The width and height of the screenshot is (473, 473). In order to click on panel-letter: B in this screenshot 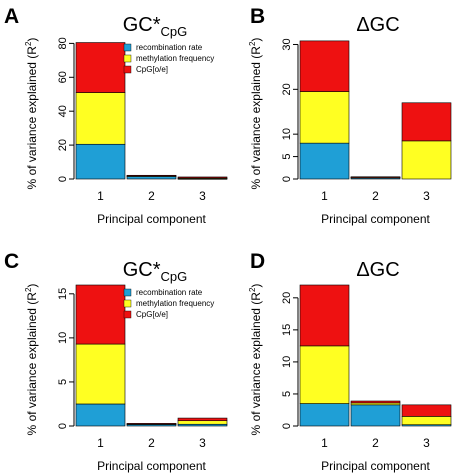, I will do `click(257, 16)`.